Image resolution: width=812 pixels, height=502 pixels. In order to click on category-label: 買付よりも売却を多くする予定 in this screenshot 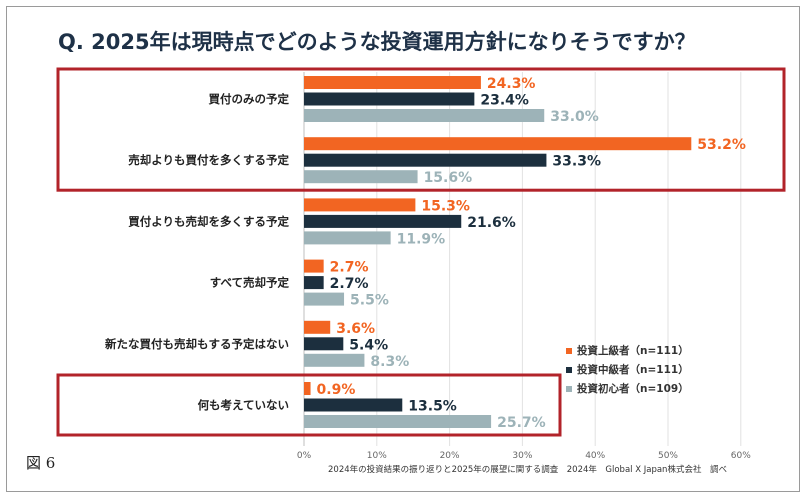, I will do `click(208, 221)`.